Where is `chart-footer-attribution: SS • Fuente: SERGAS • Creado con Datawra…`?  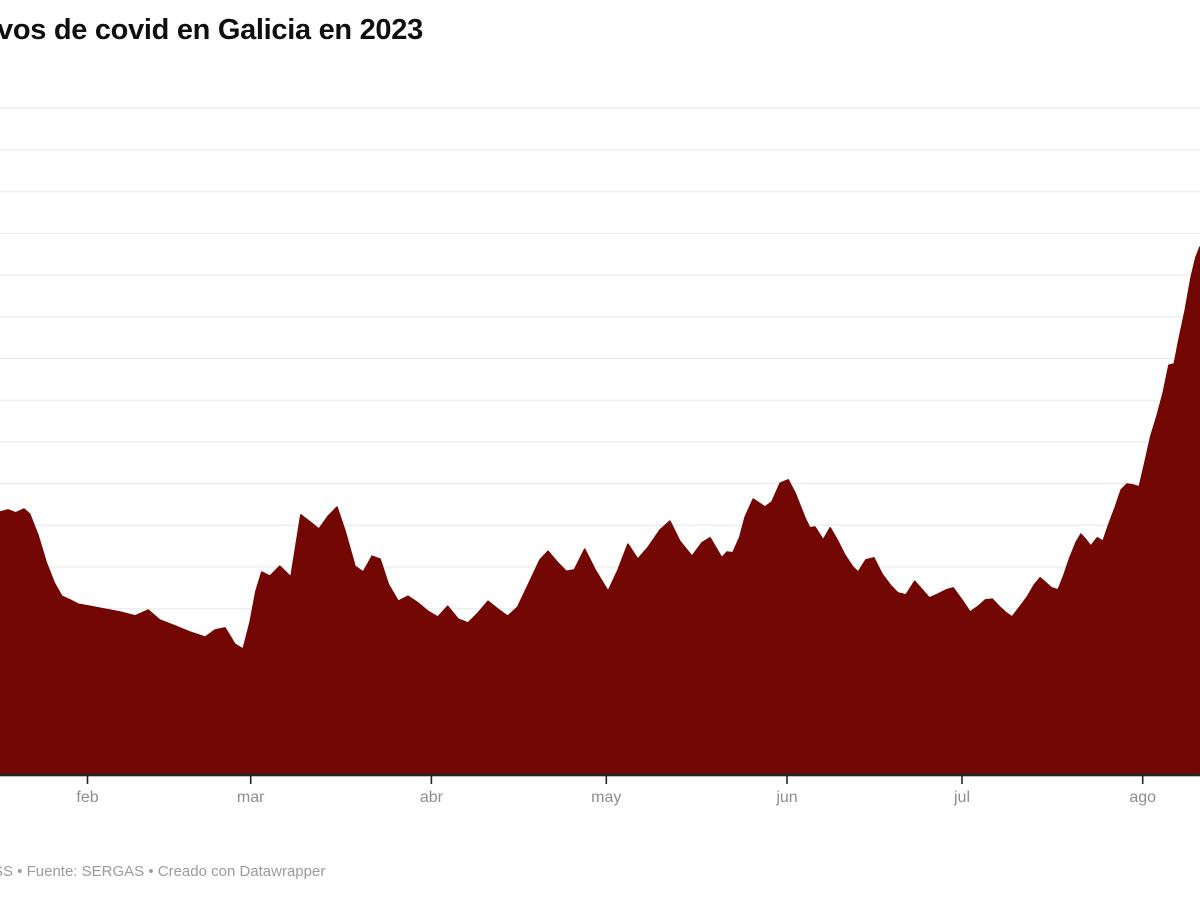
chart-footer-attribution: SS • Fuente: SERGAS • Creado con Datawra… is located at coordinates (163, 871).